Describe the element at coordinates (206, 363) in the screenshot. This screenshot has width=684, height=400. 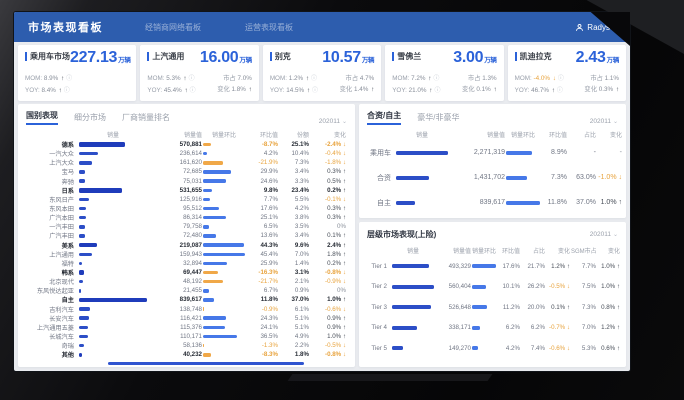
I see `horizontal-scrollbar` at that location.